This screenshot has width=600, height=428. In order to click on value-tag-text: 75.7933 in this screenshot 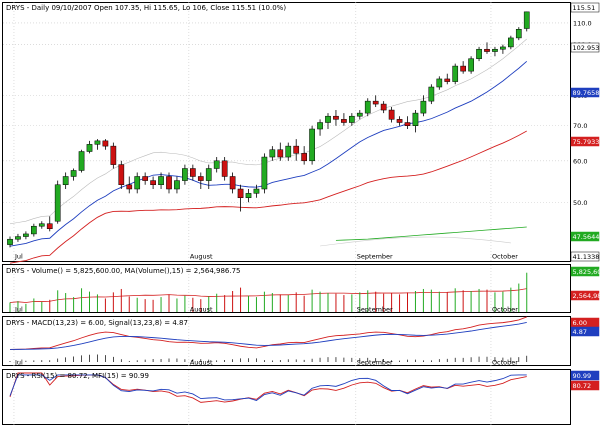, I will do `click(586, 142)`.